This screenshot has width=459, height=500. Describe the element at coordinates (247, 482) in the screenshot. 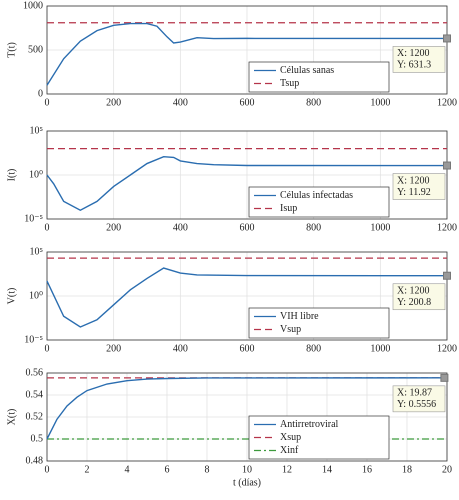

I see `x-axis-label: t (días)` at that location.